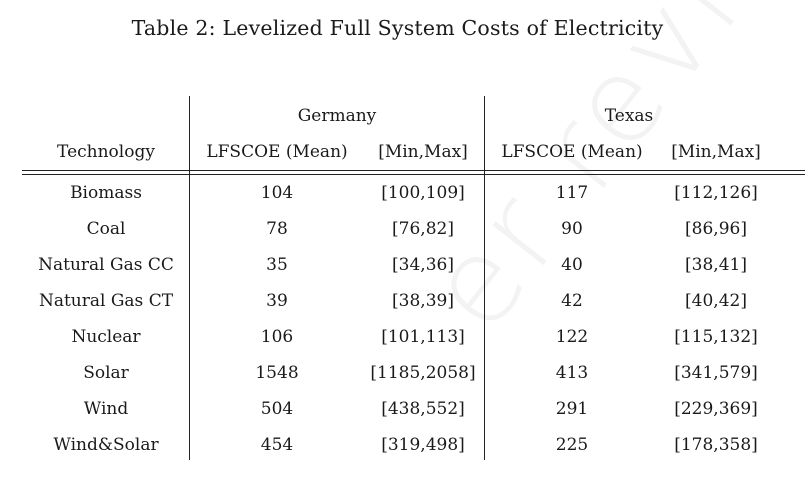 The height and width of the screenshot is (483, 805). Describe the element at coordinates (572, 152) in the screenshot. I see `column-header-texas-mean: LFSCOE (Mean)` at that location.